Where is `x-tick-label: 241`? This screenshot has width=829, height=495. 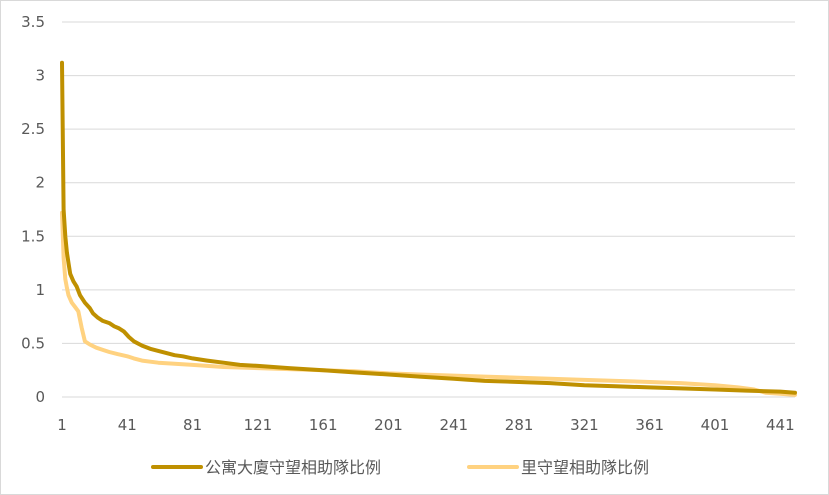 x-tick-label: 241 is located at coordinates (453, 425).